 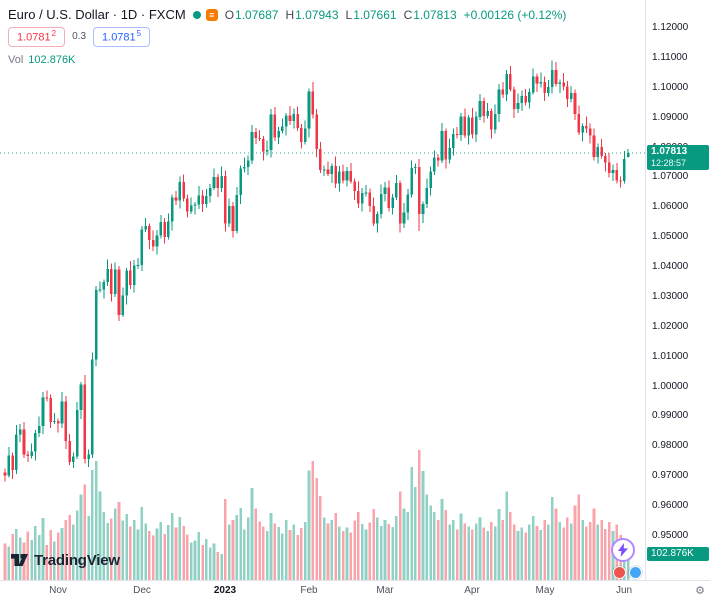 What do you see at coordinates (635, 572) in the screenshot?
I see `eu-event-flag-icon` at bounding box center [635, 572].